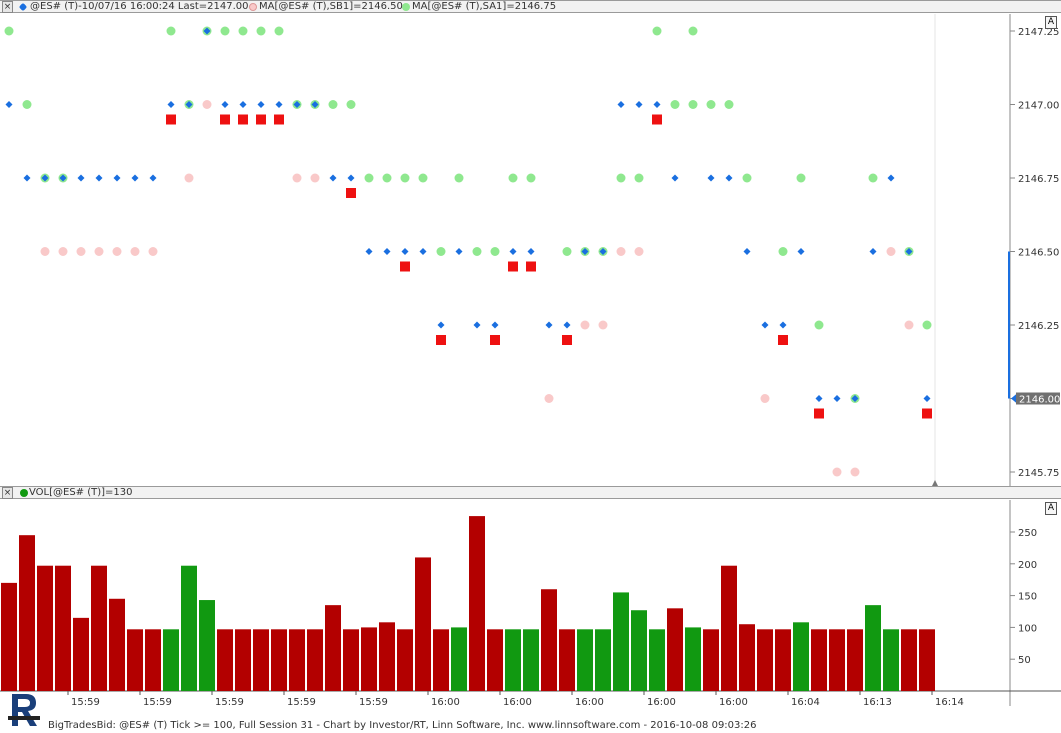 The height and width of the screenshot is (733, 1061). I want to click on volume-scale-auto-button: A, so click(1051, 508).